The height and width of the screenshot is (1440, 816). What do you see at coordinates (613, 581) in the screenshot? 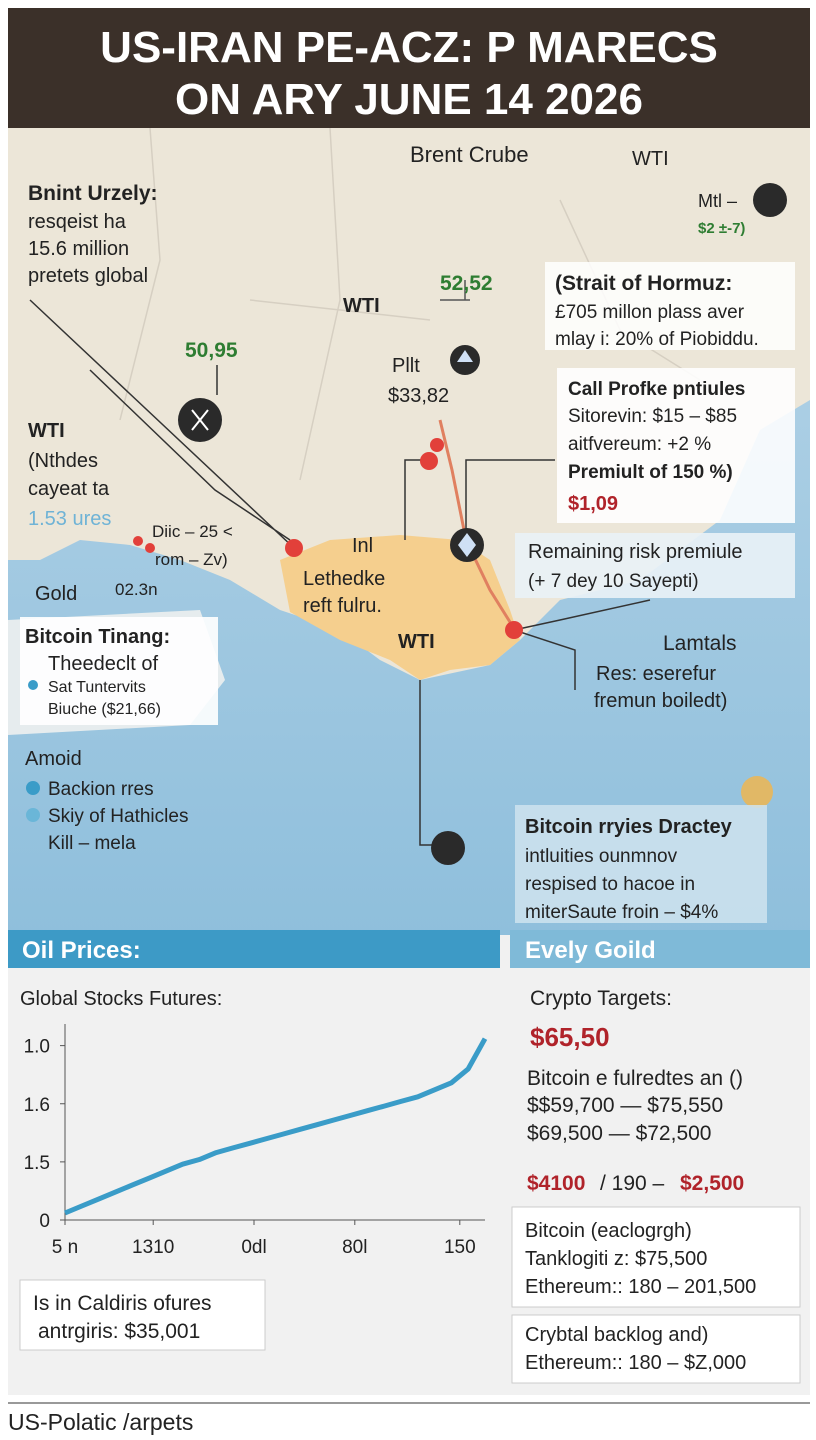
I see `label: (+ 7 dey 10 Sayepti)` at bounding box center [613, 581].